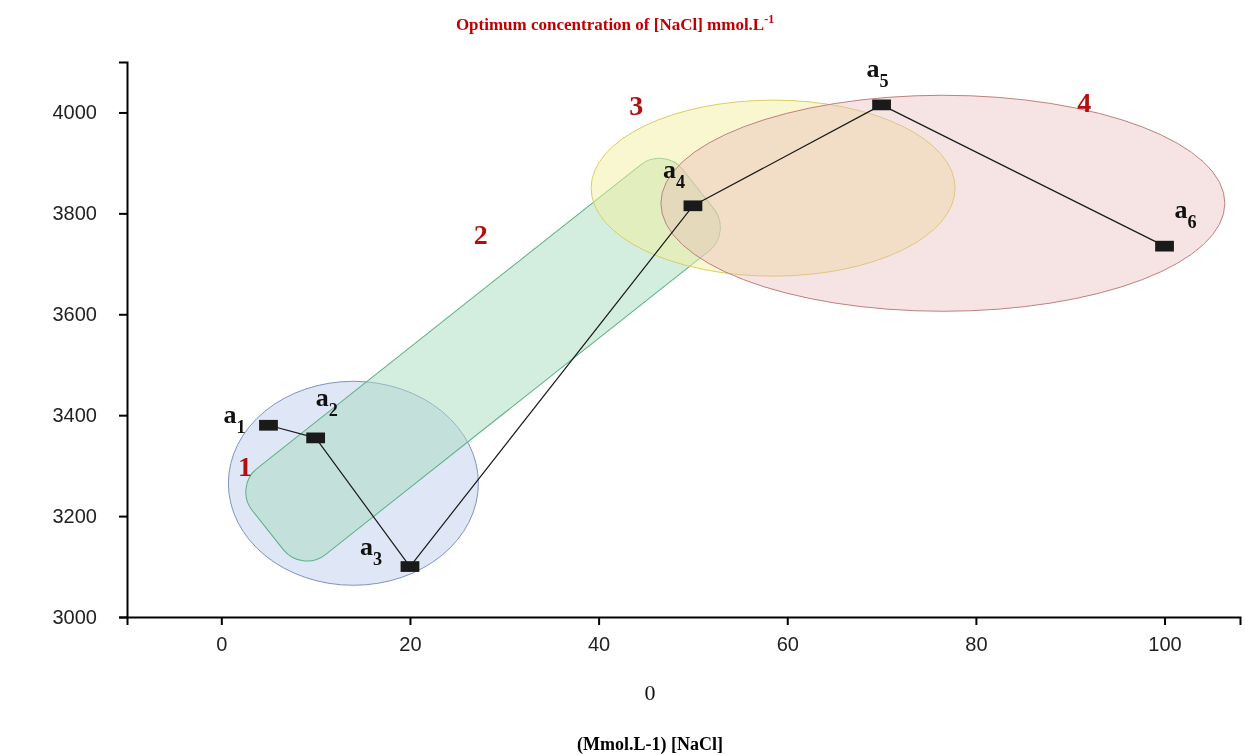 The width and height of the screenshot is (1245, 755). I want to click on annotation: a$_{2}$, so click(326, 401).